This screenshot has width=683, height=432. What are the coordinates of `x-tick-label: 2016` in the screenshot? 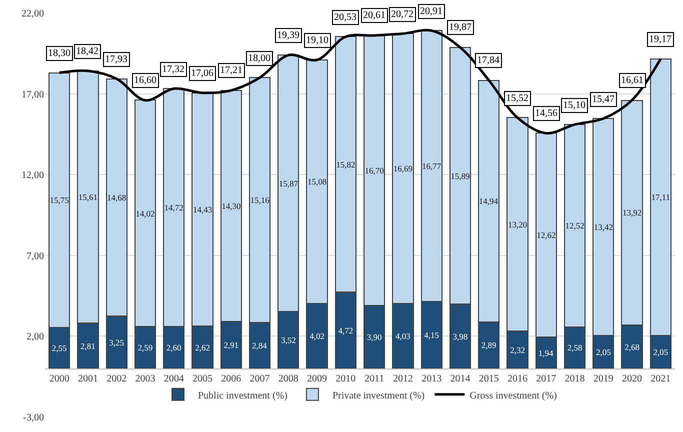 It's located at (518, 379).